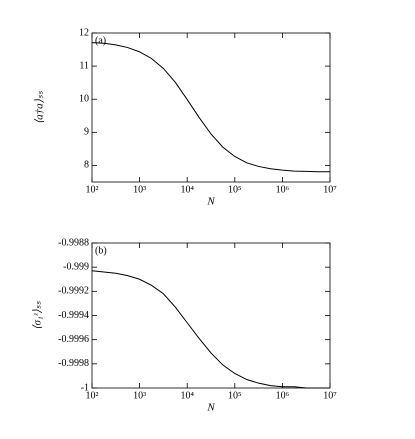 The width and height of the screenshot is (415, 439). What do you see at coordinates (73, 363) in the screenshot?
I see `y-tick-label: -0.9998` at bounding box center [73, 363].